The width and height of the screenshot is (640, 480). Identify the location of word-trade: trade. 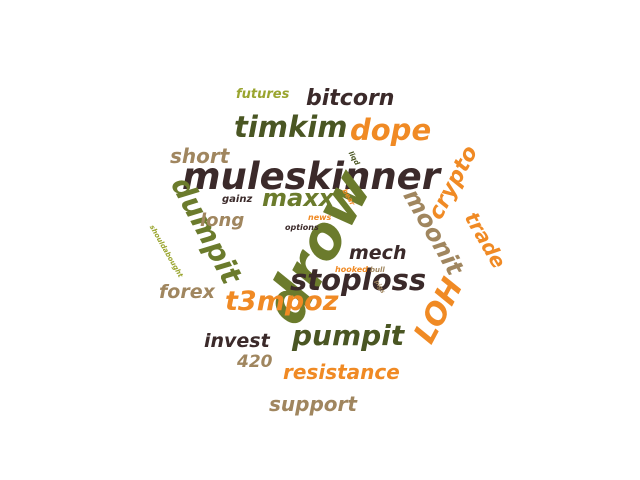
(485, 240).